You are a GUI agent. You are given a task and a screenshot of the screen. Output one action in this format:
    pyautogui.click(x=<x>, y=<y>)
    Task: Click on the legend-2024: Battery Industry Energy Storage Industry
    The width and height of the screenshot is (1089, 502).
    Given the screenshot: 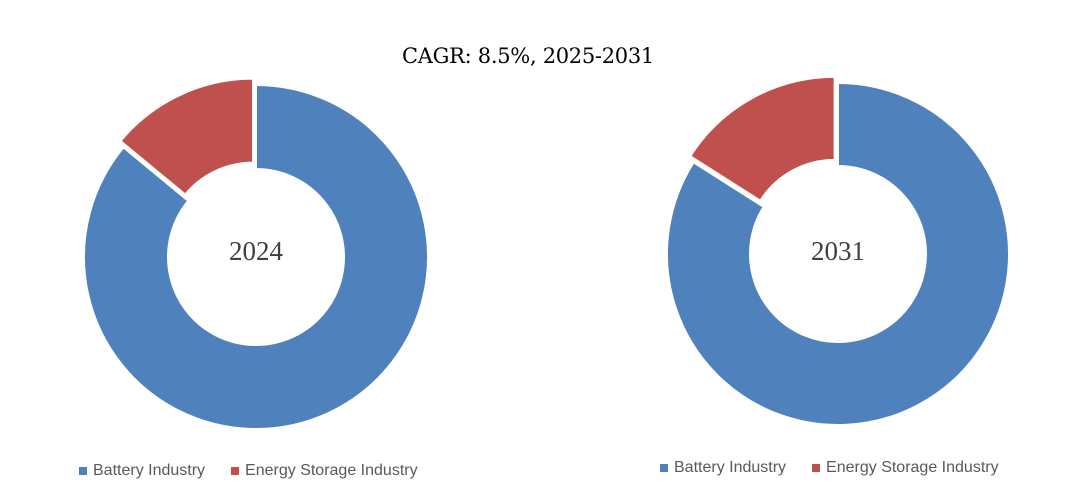 What is the action you would take?
    pyautogui.click(x=261, y=471)
    